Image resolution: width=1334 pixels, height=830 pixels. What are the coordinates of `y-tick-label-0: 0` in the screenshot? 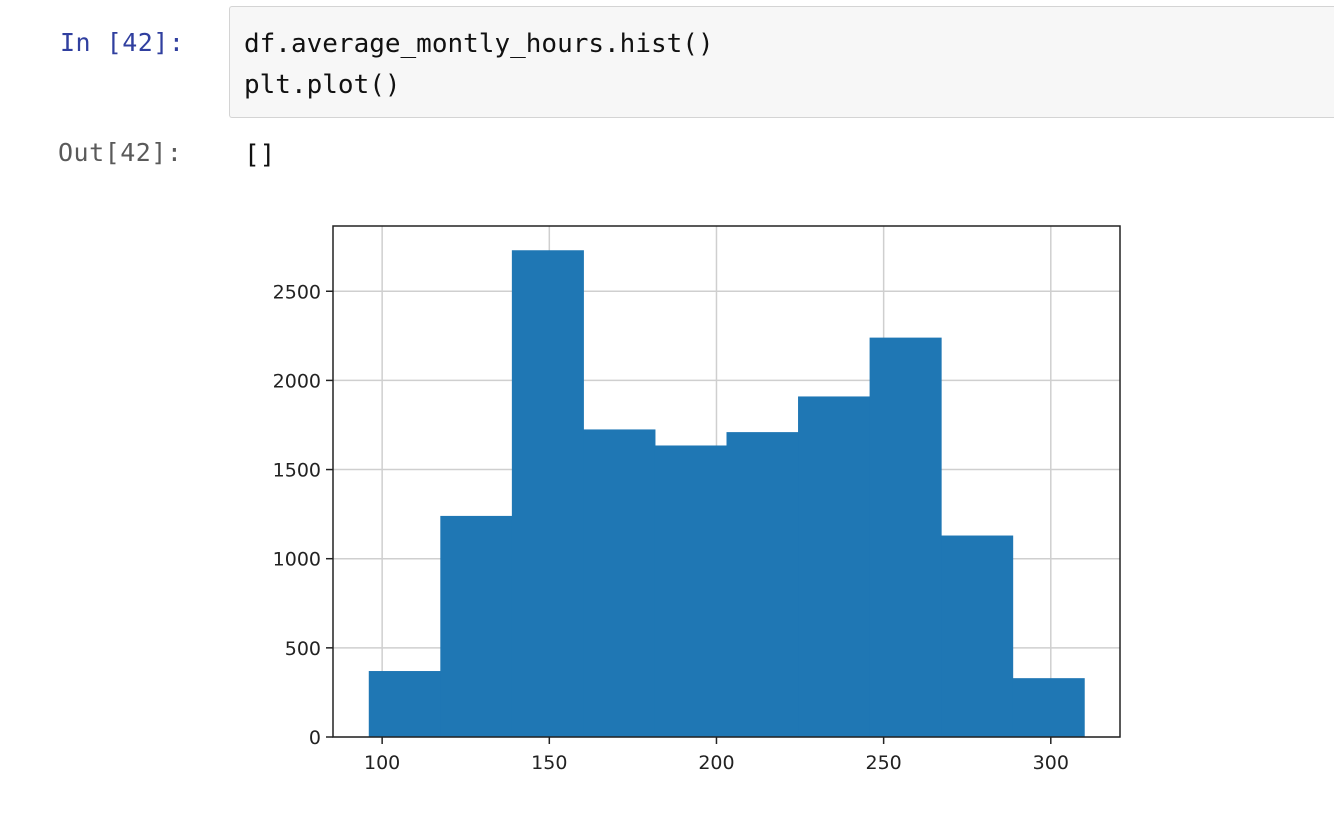 It's located at (315, 738).